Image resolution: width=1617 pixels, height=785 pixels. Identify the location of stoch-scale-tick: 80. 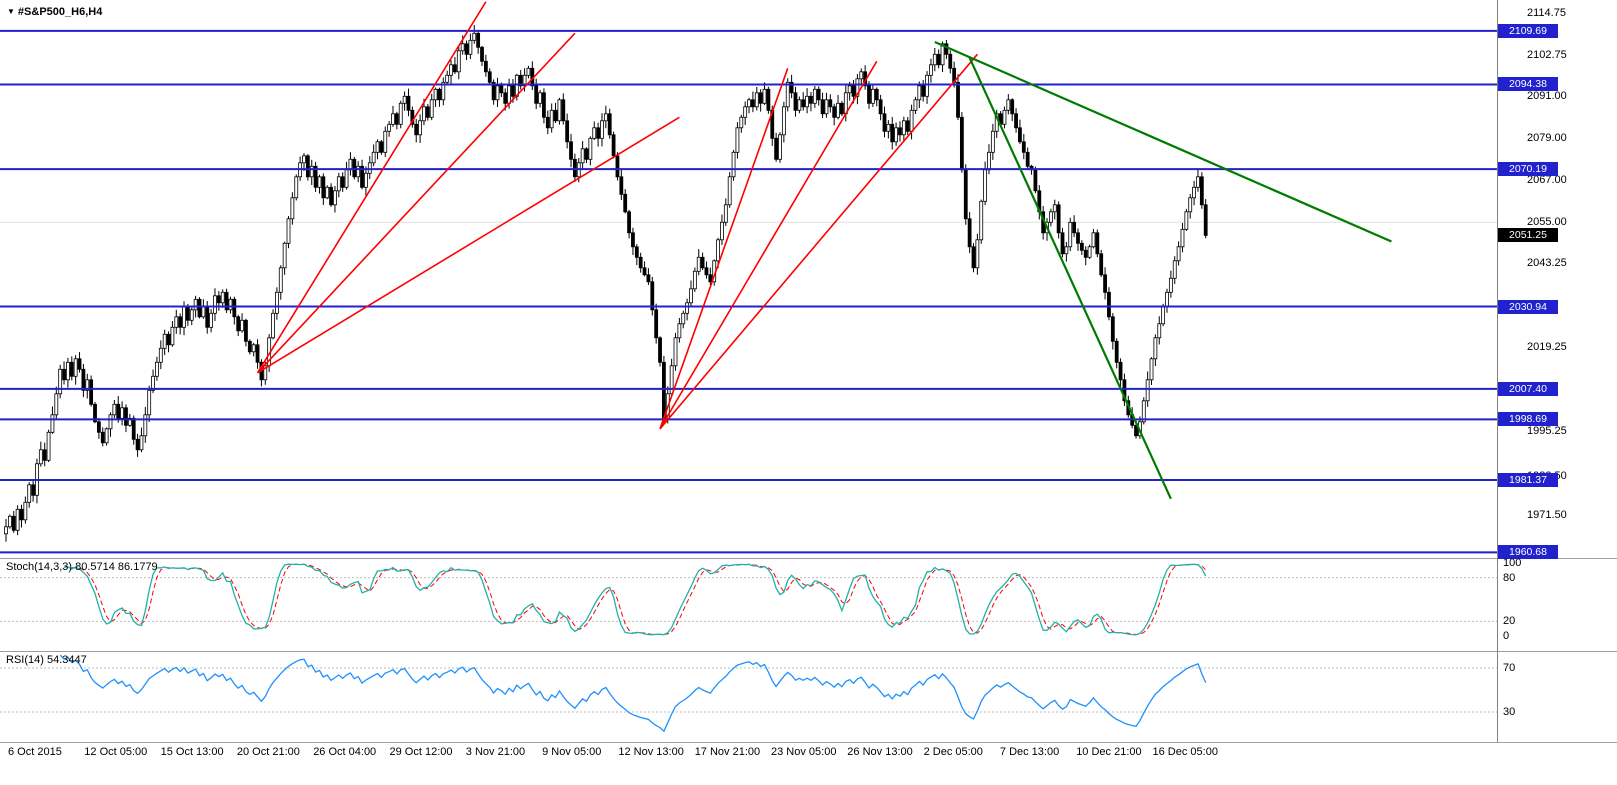
(1509, 577).